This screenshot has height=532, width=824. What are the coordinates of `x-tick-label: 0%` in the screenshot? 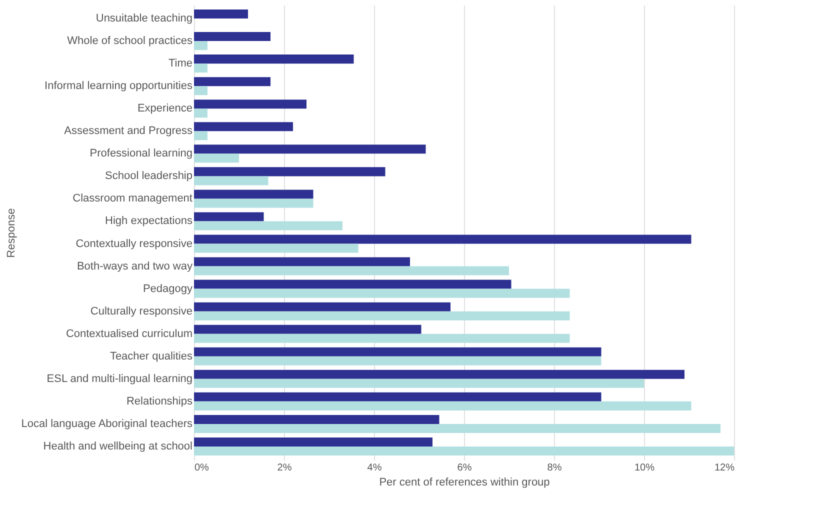 It's located at (202, 468).